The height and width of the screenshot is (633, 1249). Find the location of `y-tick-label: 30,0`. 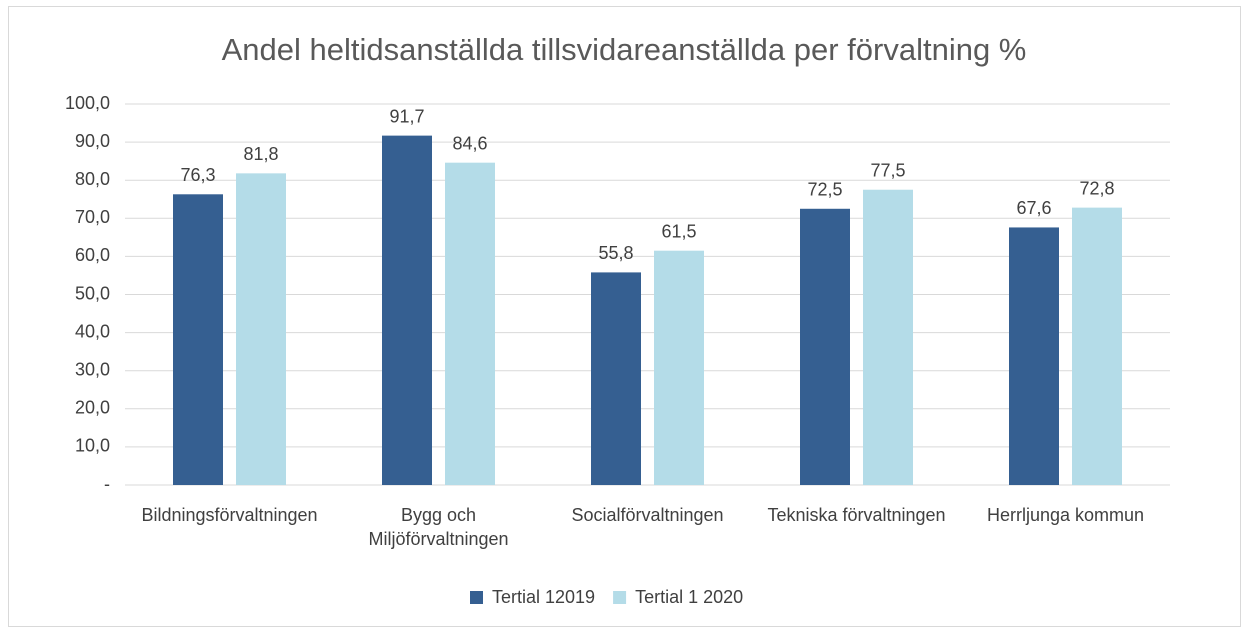

y-tick-label: 30,0 is located at coordinates (92, 369).